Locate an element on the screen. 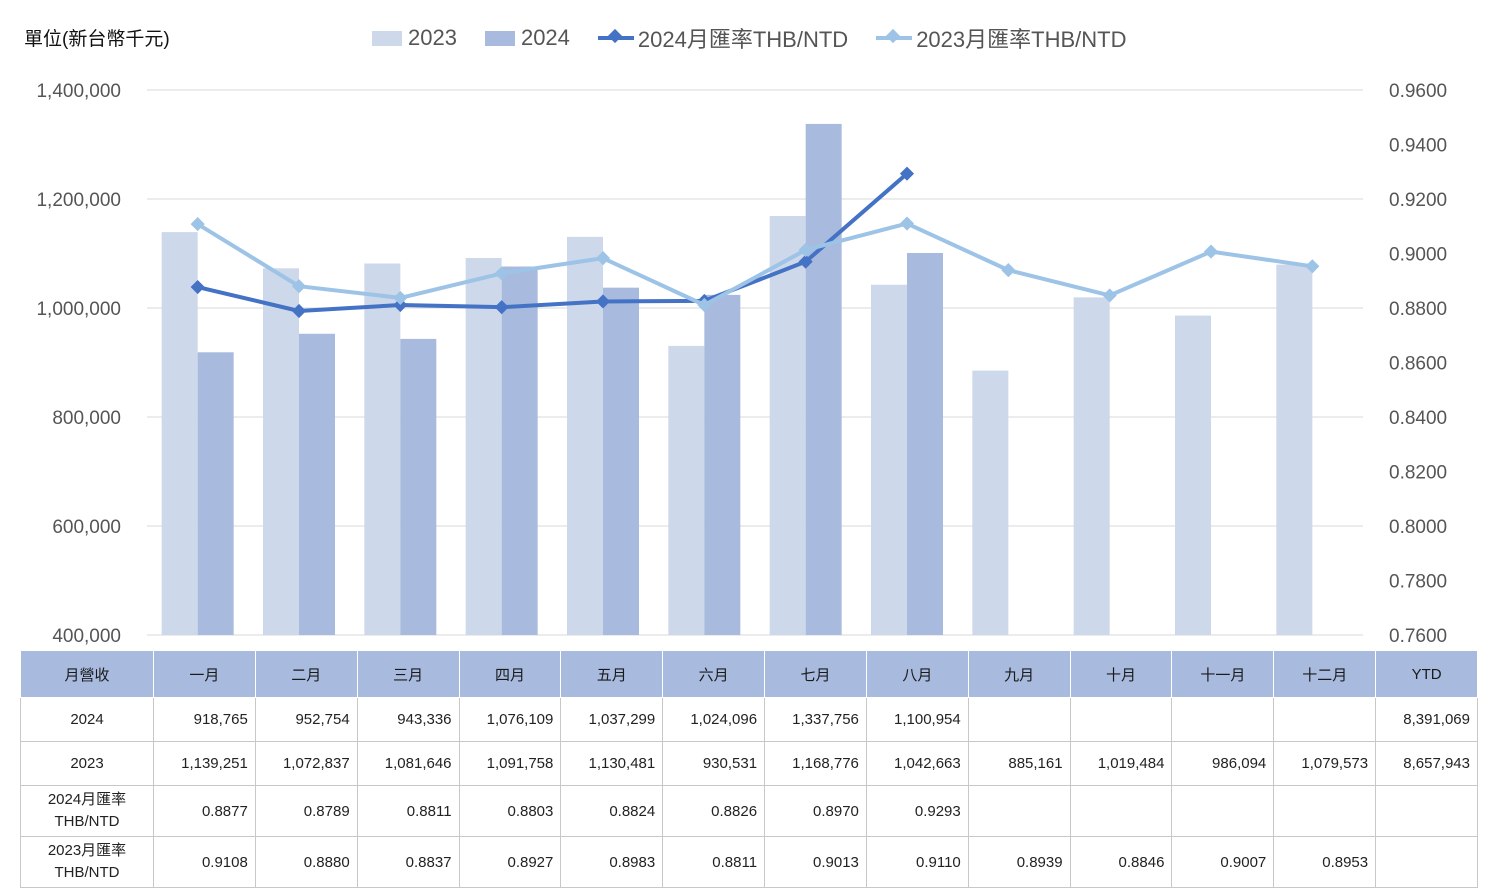 The width and height of the screenshot is (1500, 889). legend-item-rate-2024: 2024月匯率THB/NTD is located at coordinates (722, 38).